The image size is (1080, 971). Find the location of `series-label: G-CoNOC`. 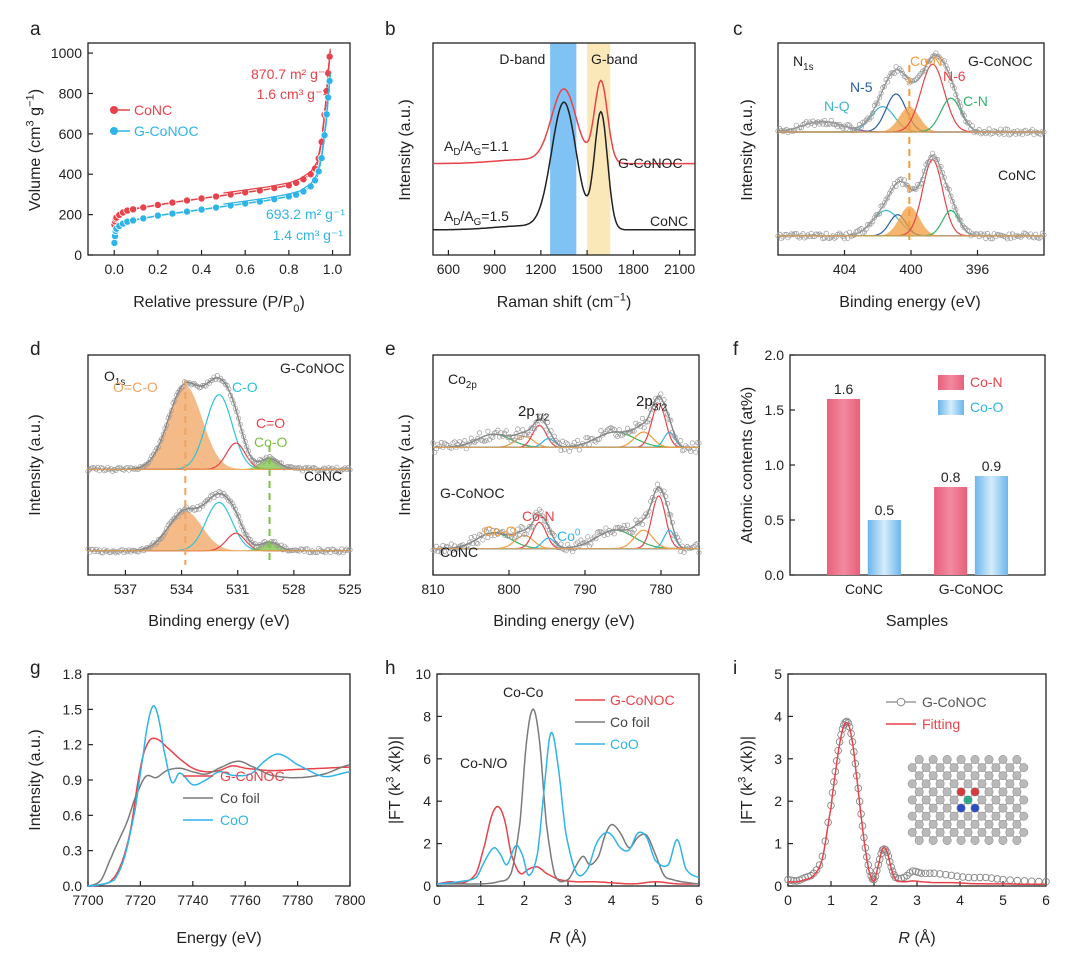

series-label: G-CoNOC is located at coordinates (472, 493).